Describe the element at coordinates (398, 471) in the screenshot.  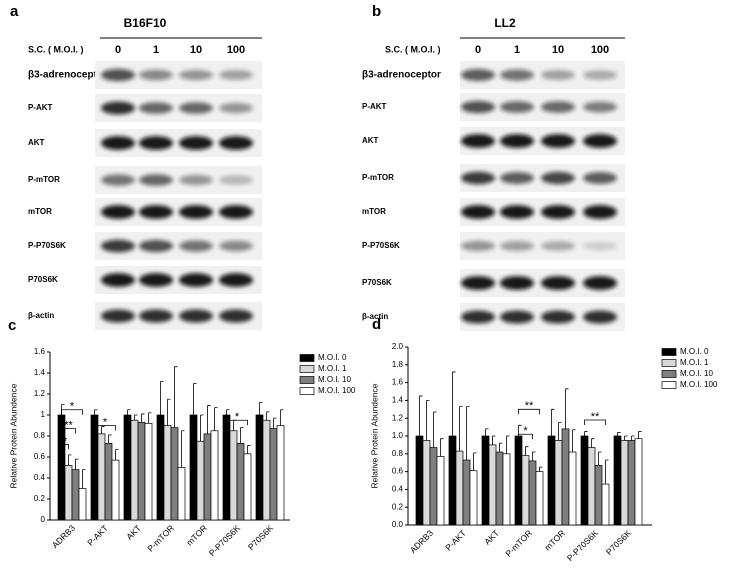
I see `y-tick-label: 0.6` at that location.